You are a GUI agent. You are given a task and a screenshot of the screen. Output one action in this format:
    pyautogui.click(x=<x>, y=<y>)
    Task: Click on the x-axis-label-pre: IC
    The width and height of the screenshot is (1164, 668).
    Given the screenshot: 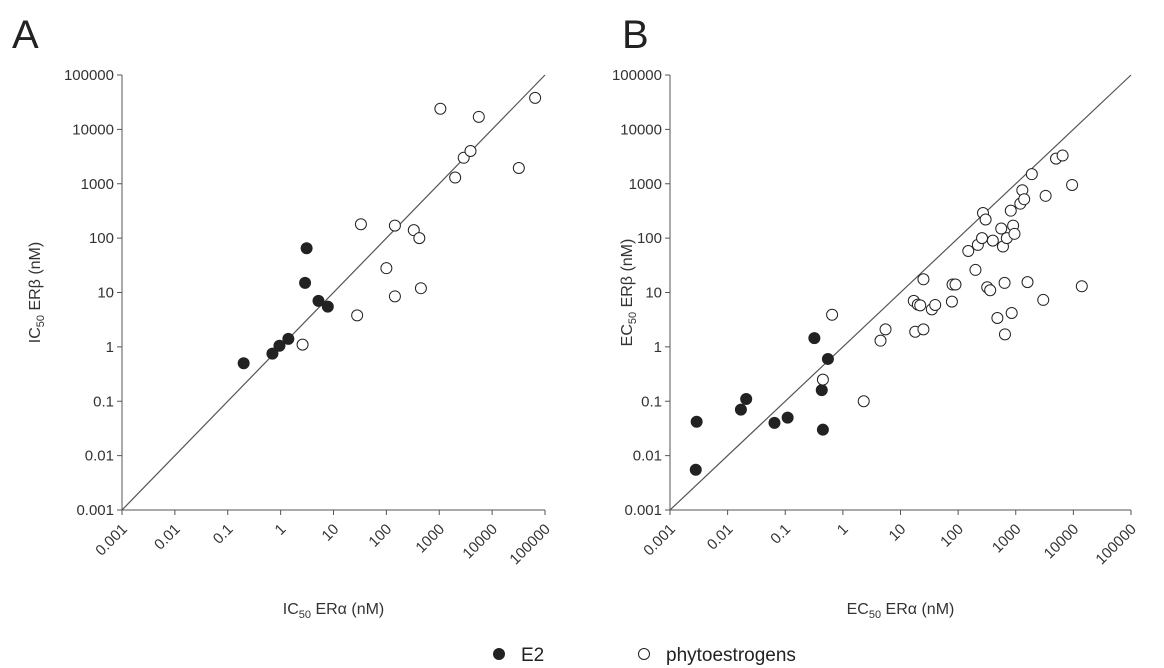 What is the action you would take?
    pyautogui.click(x=291, y=609)
    